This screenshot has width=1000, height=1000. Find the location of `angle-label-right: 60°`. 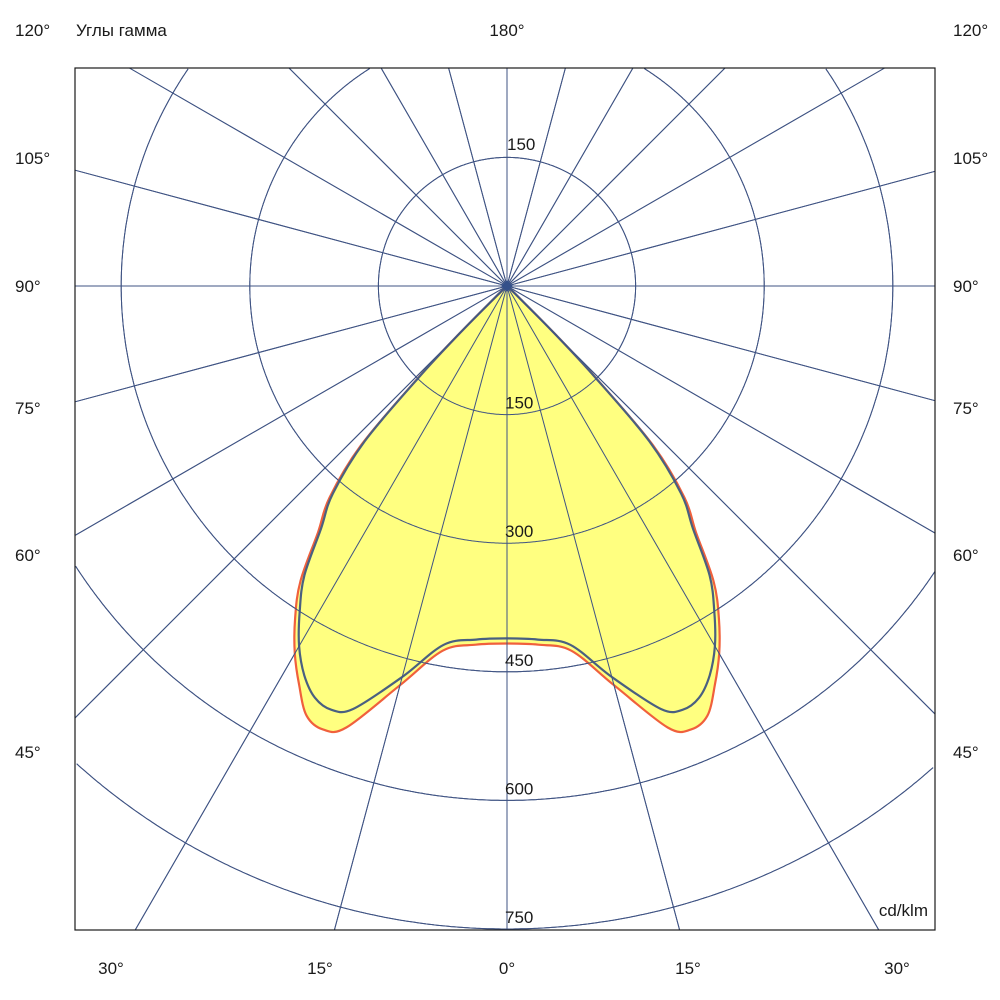

angle-label-right: 60° is located at coordinates (966, 555).